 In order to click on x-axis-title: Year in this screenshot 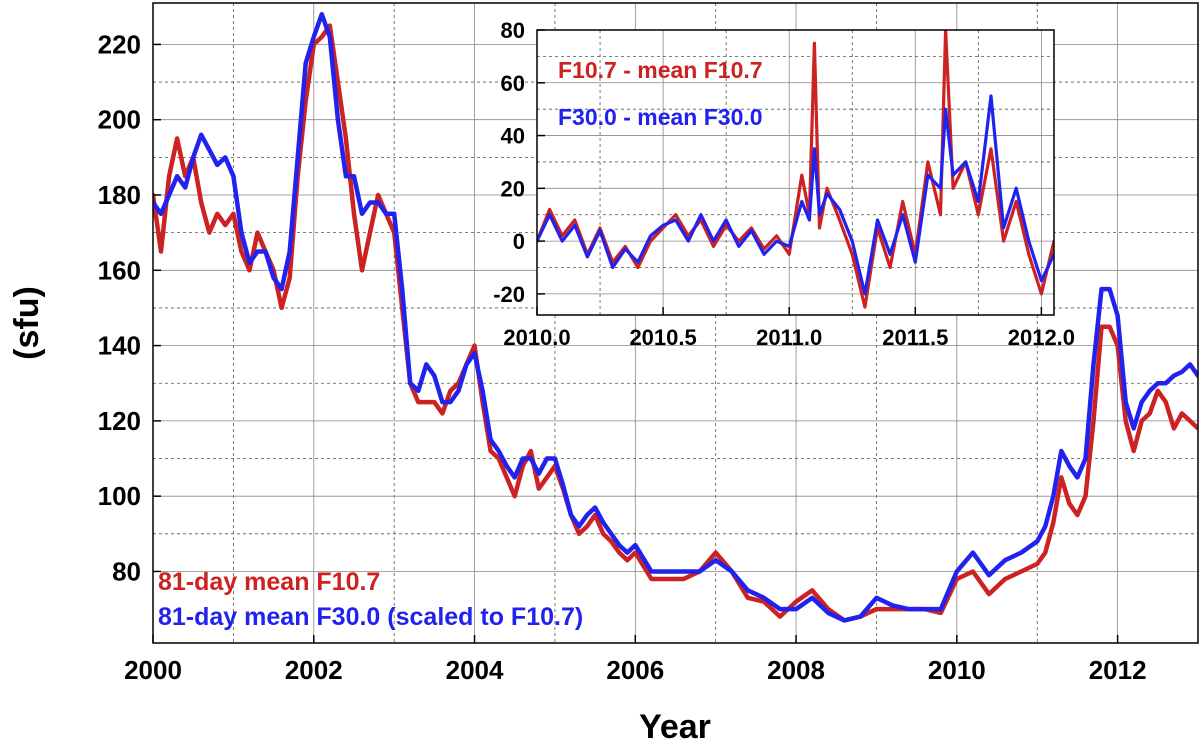, I will do `click(675, 727)`.